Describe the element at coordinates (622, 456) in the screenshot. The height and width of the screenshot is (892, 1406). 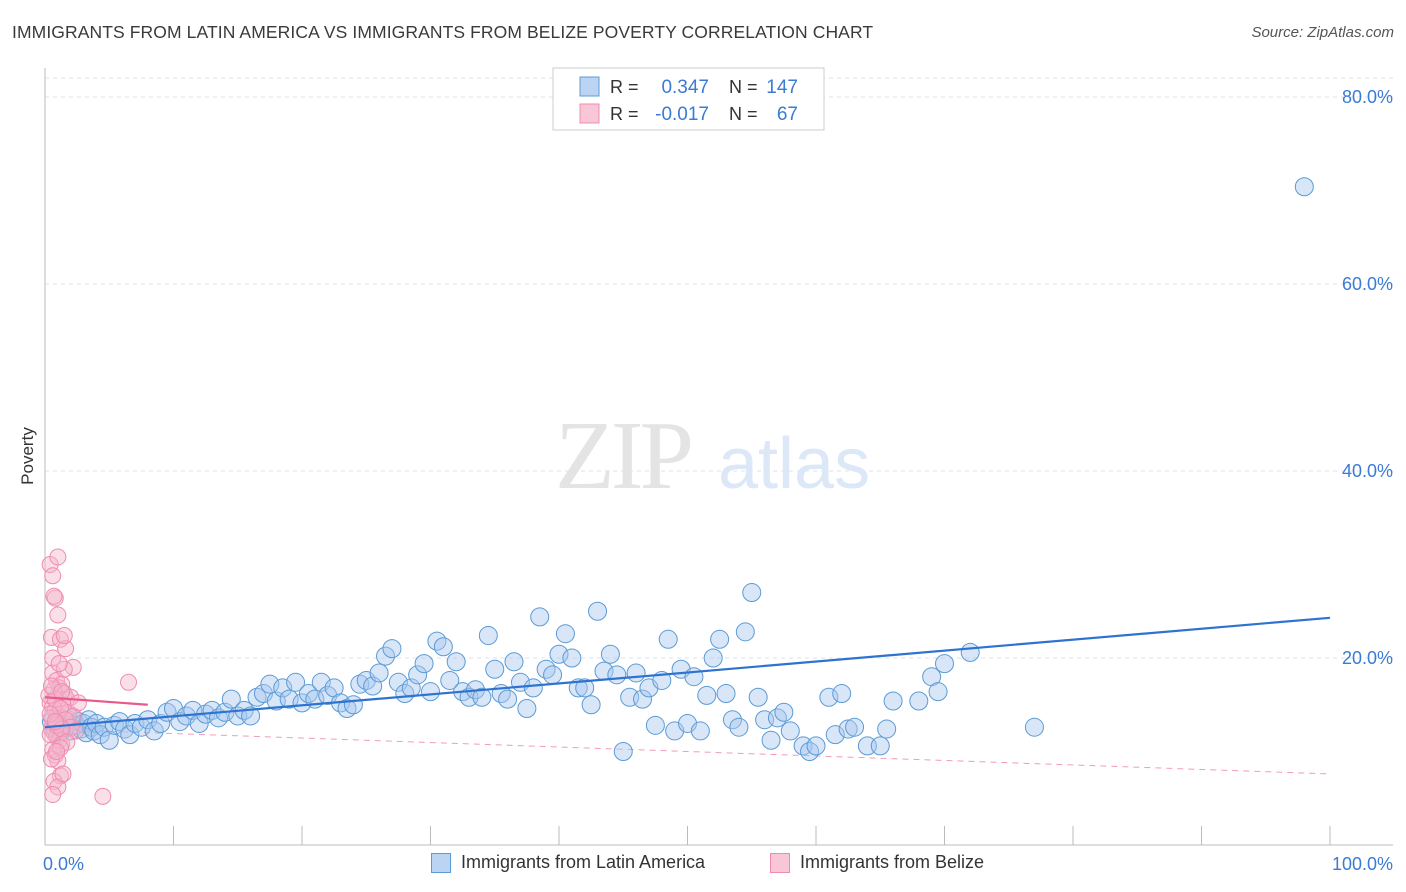
I see `watermark-zip: ZIP` at that location.